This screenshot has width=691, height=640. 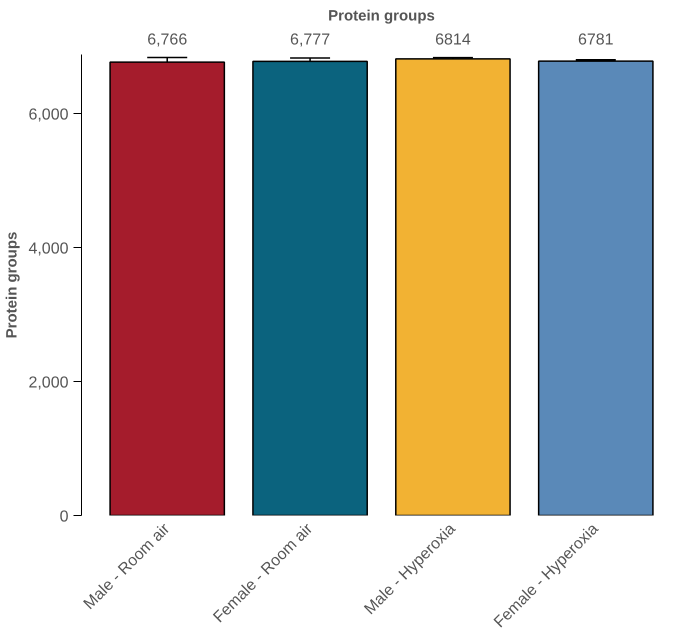 What do you see at coordinates (48, 383) in the screenshot?
I see `y-tick-label: 2,000` at bounding box center [48, 383].